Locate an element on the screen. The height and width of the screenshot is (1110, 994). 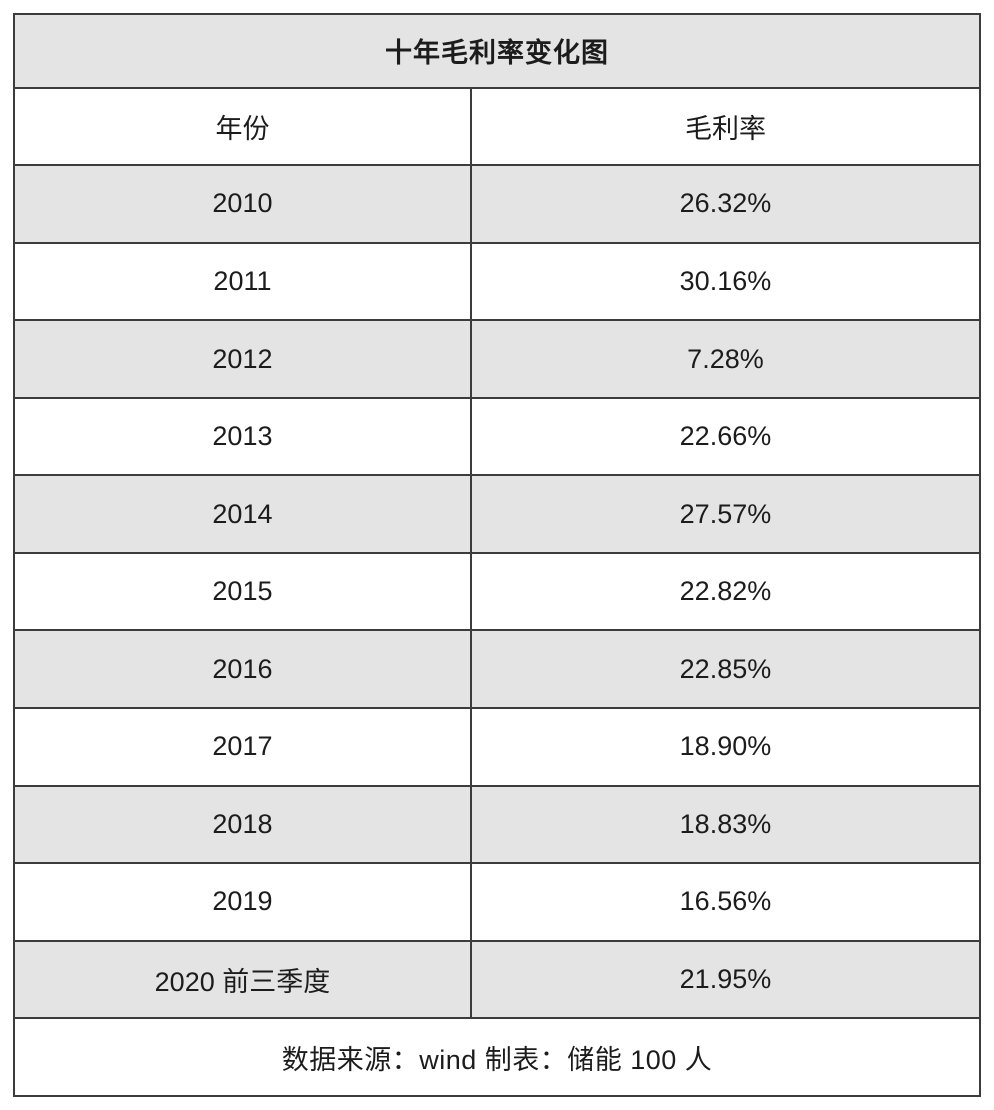
source-note: 数据来源：wind 制表：储能 100 人 is located at coordinates (497, 1057).